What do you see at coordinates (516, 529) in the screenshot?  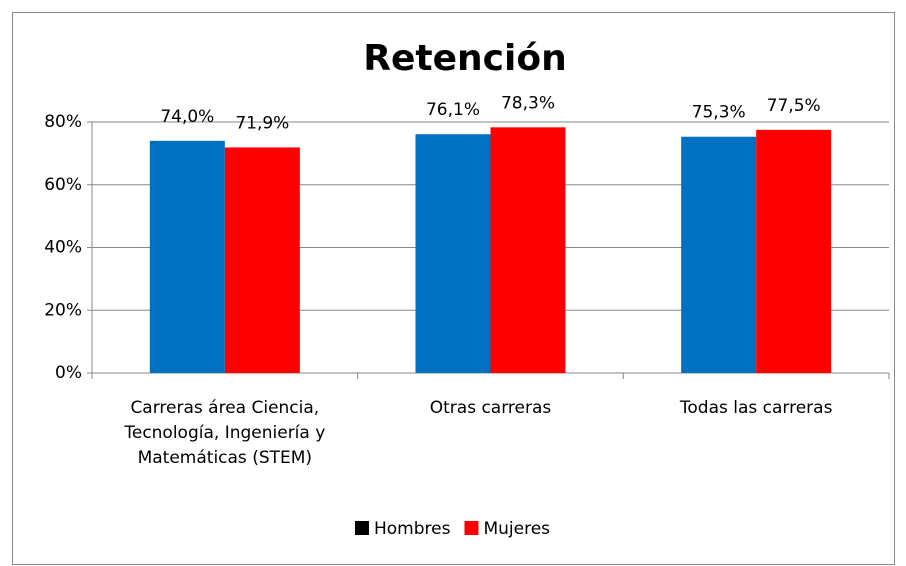 I see `legend-label: Mujeres` at bounding box center [516, 529].